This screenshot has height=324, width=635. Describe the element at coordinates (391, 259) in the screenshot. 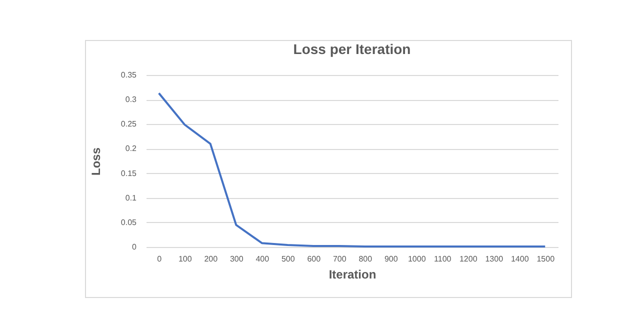

I see `x-tick-label: 900` at that location.